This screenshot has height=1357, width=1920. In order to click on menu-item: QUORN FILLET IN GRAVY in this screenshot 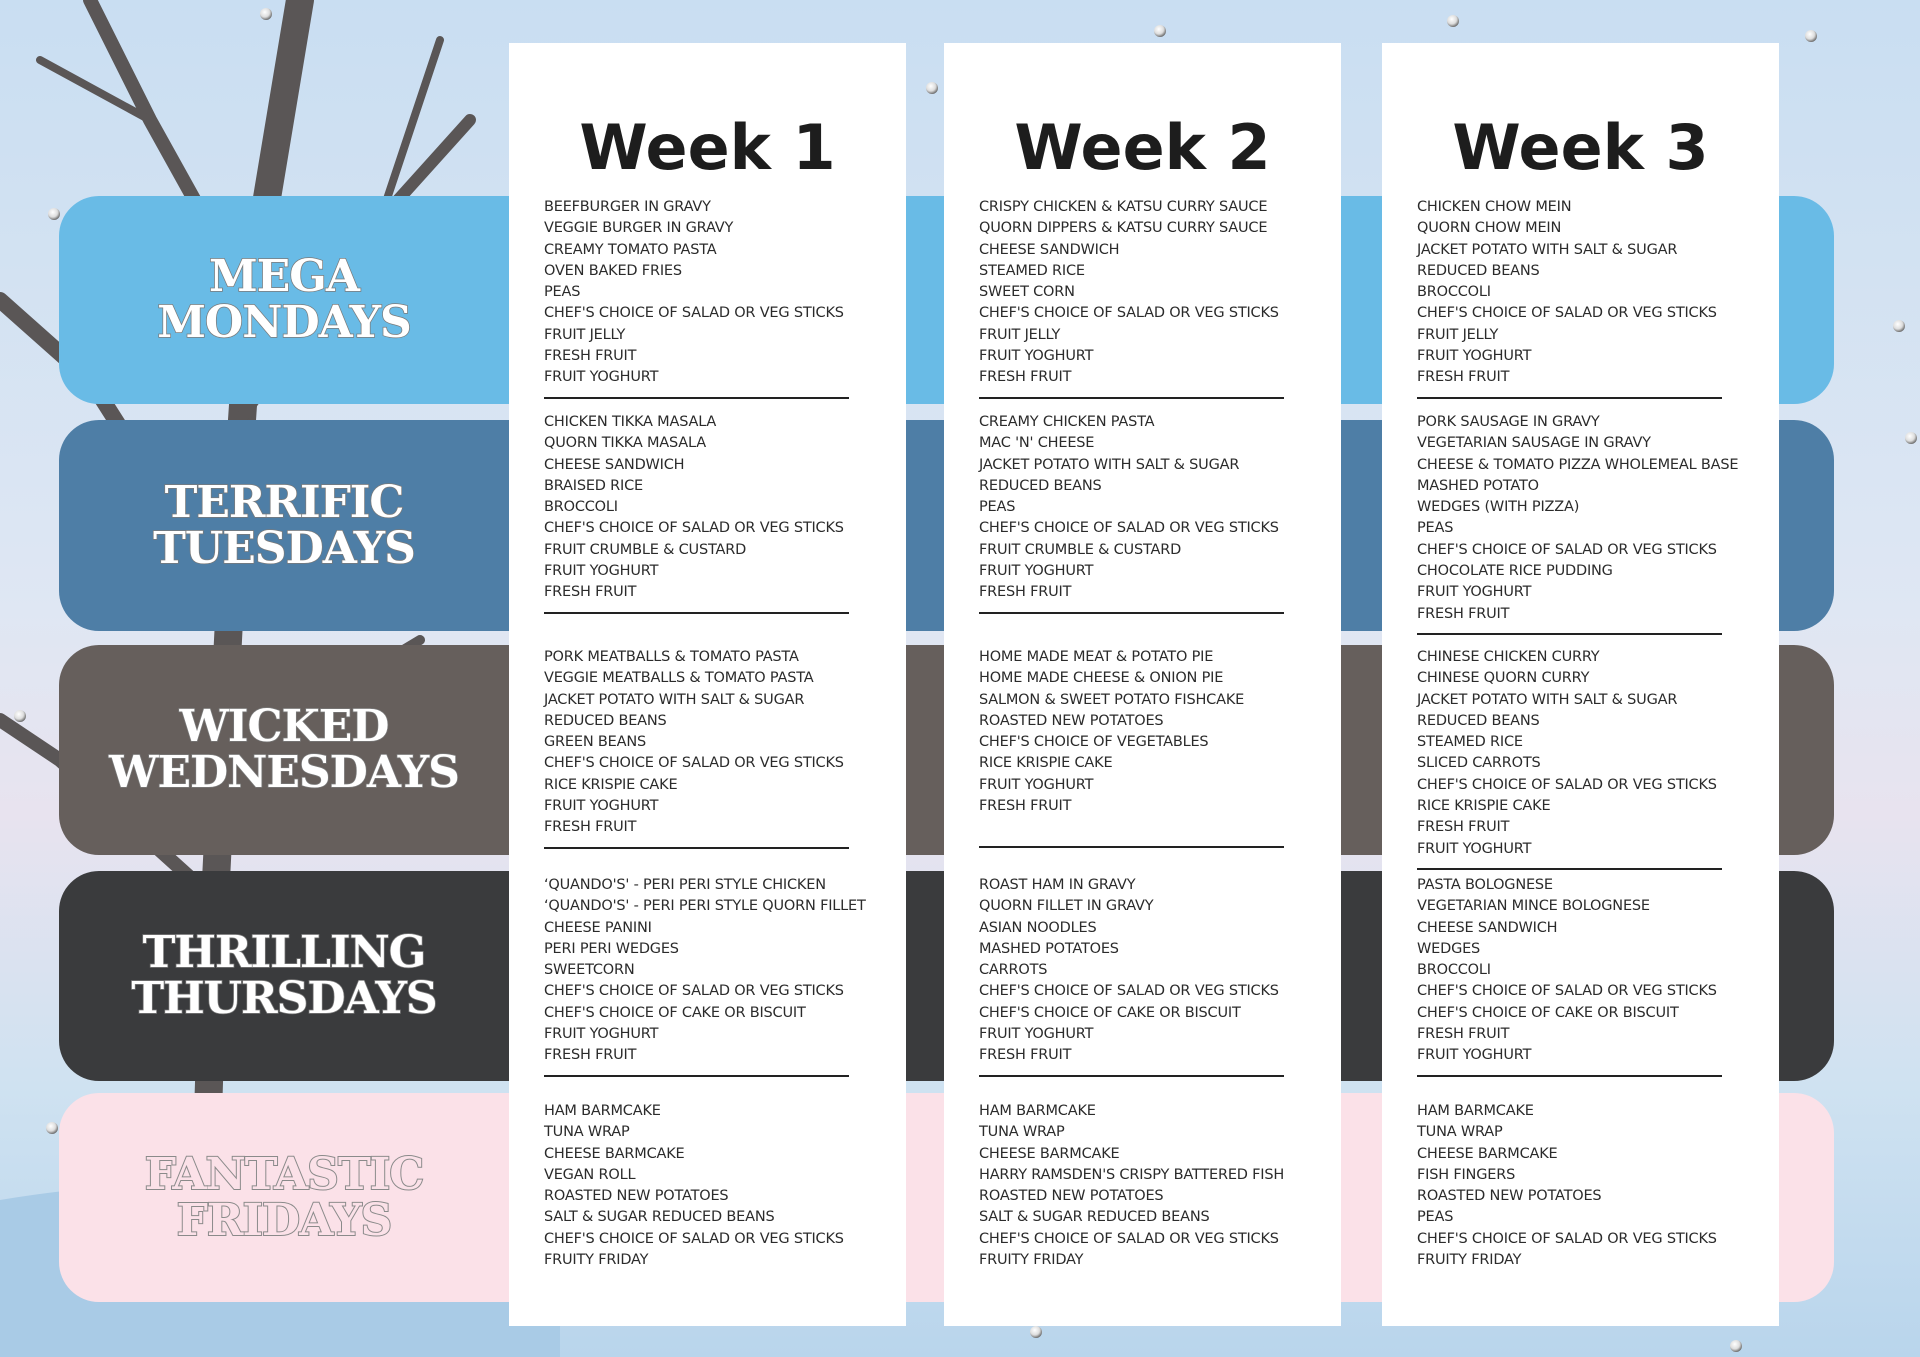, I will do `click(1066, 906)`.